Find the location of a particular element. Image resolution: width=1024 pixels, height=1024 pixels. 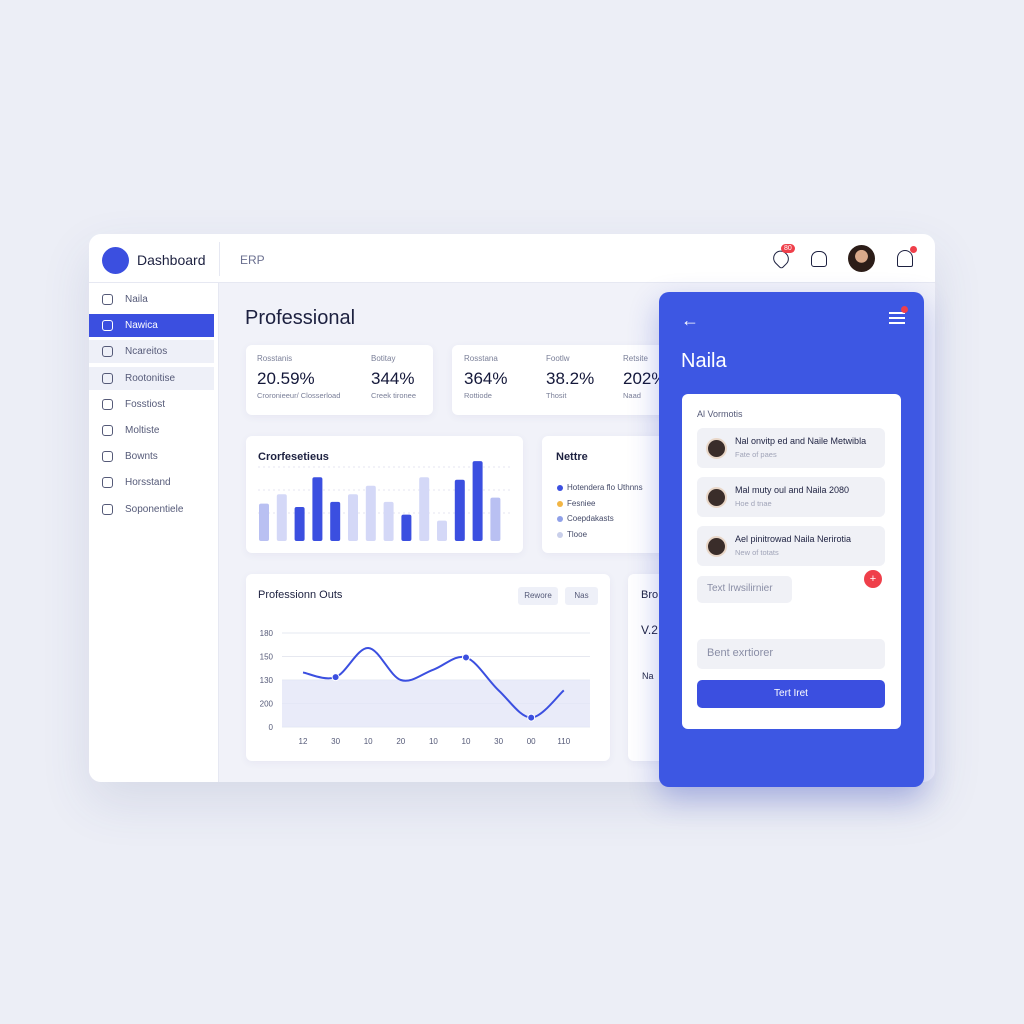

bell-icon is located at coordinates (819, 259).